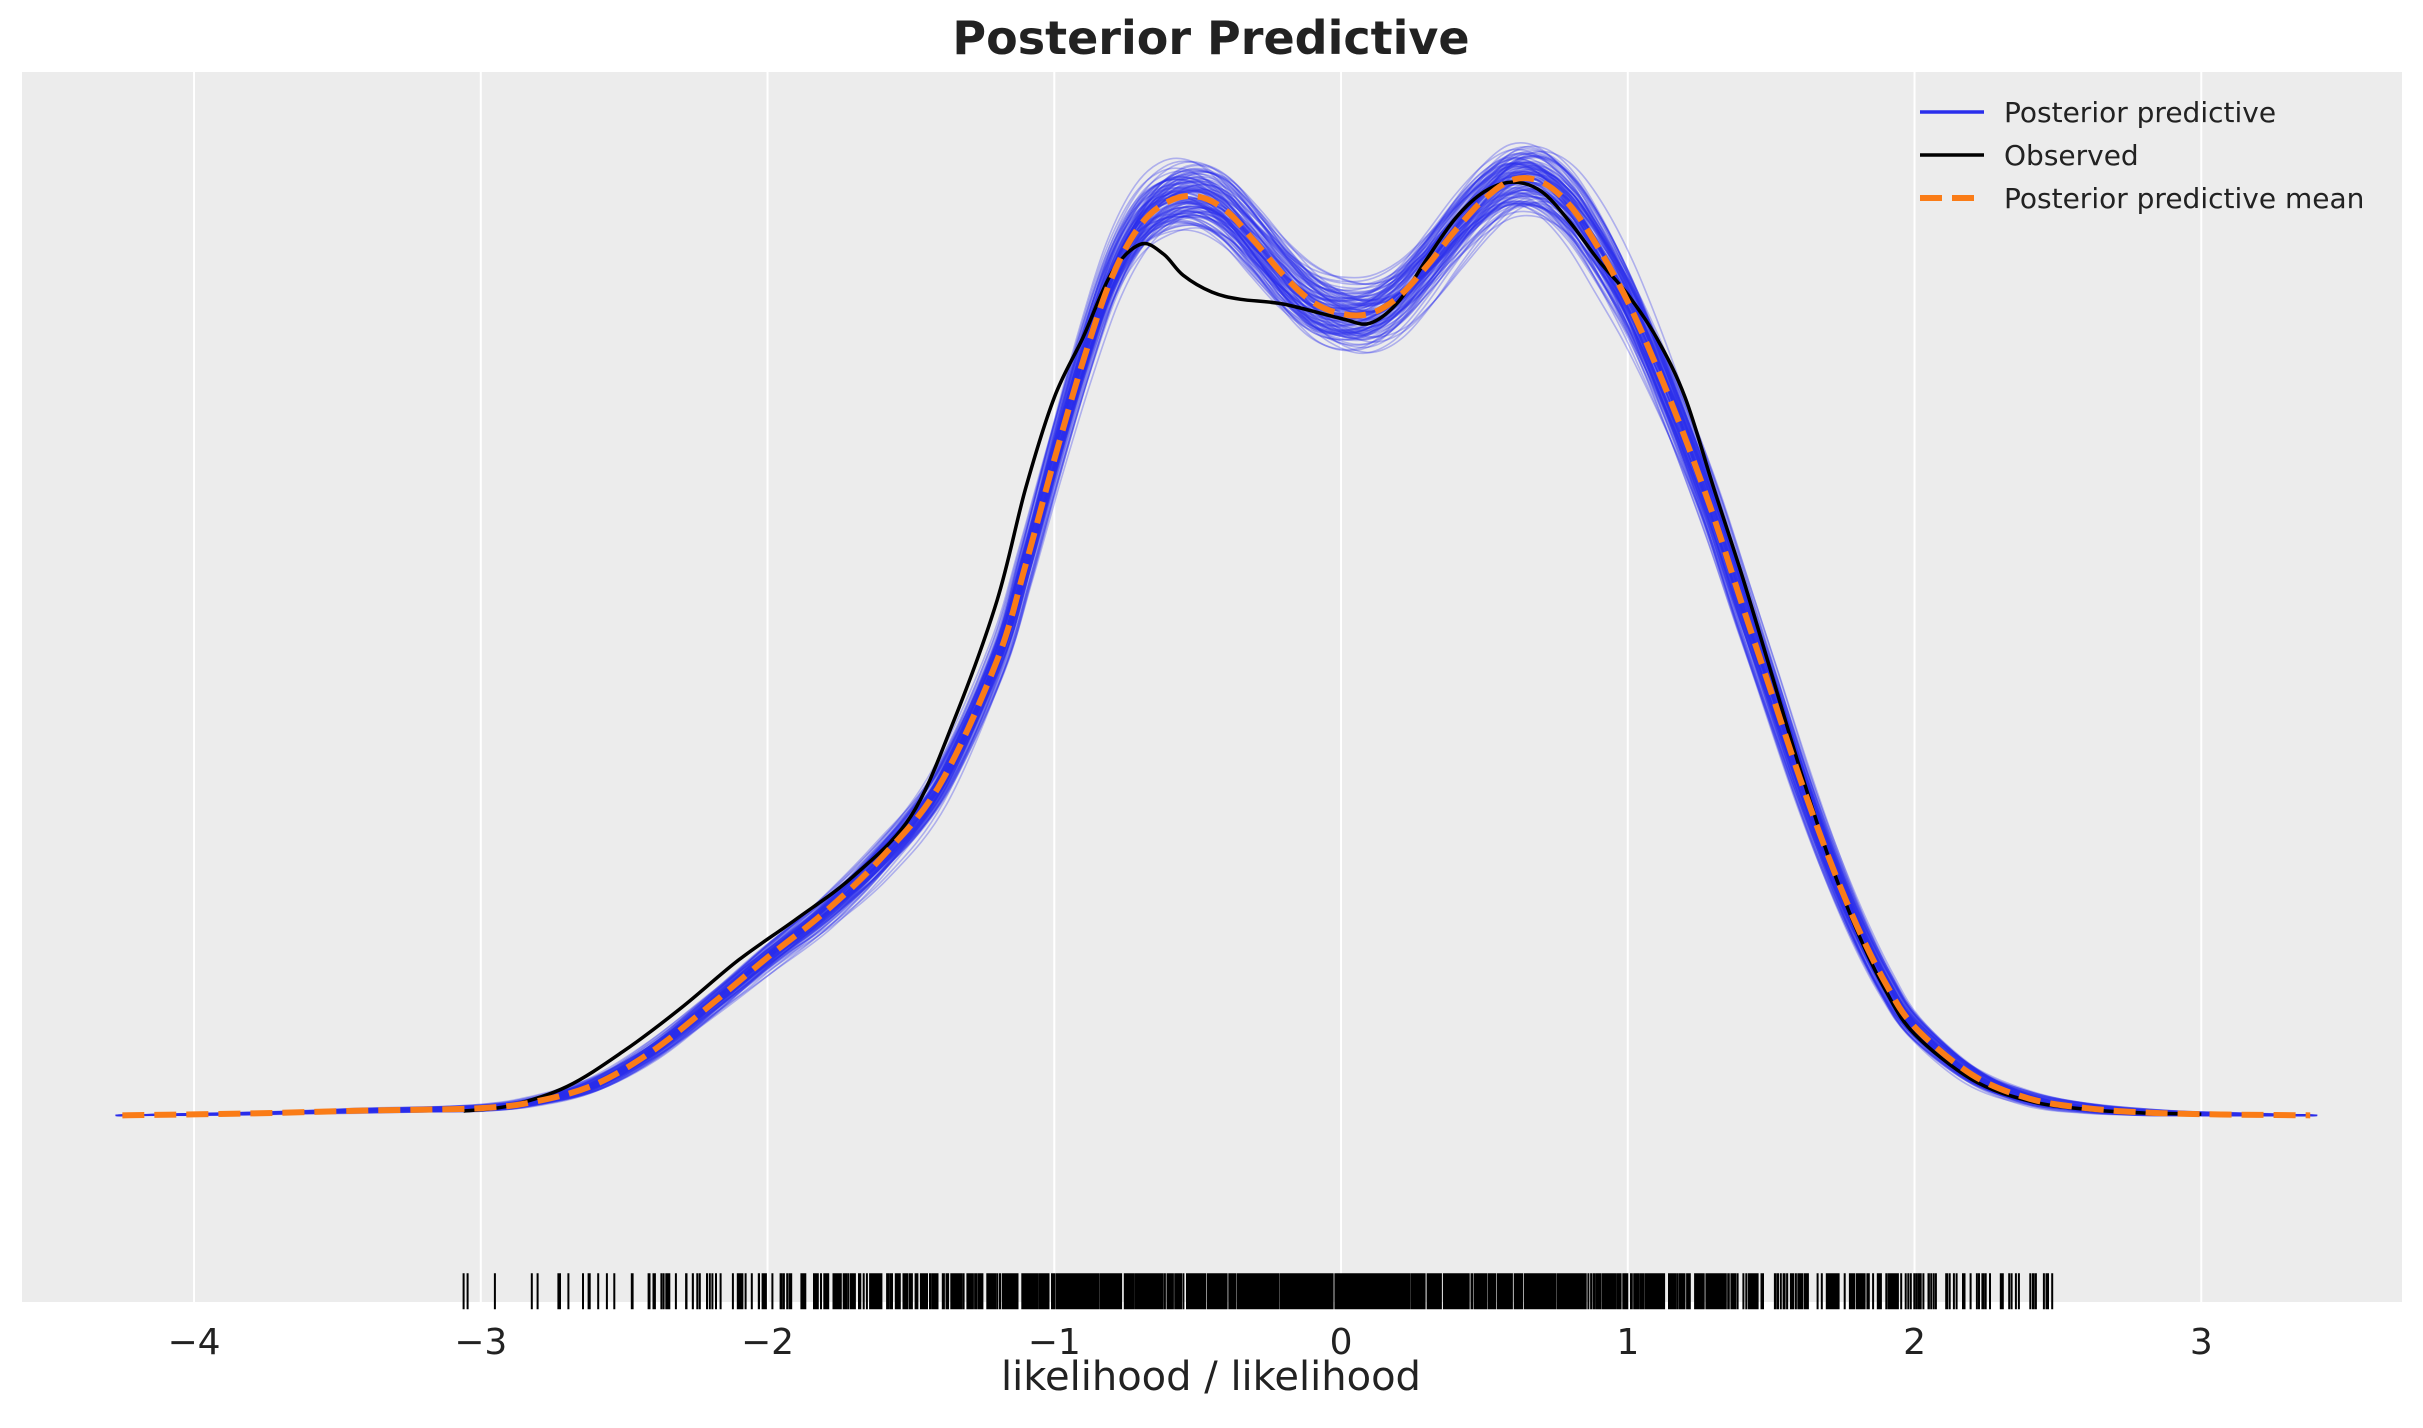 The image size is (2423, 1428). I want to click on x-tick-labels: −4 −3 −2 −1 0 1 2 3, so click(1190, 1342).